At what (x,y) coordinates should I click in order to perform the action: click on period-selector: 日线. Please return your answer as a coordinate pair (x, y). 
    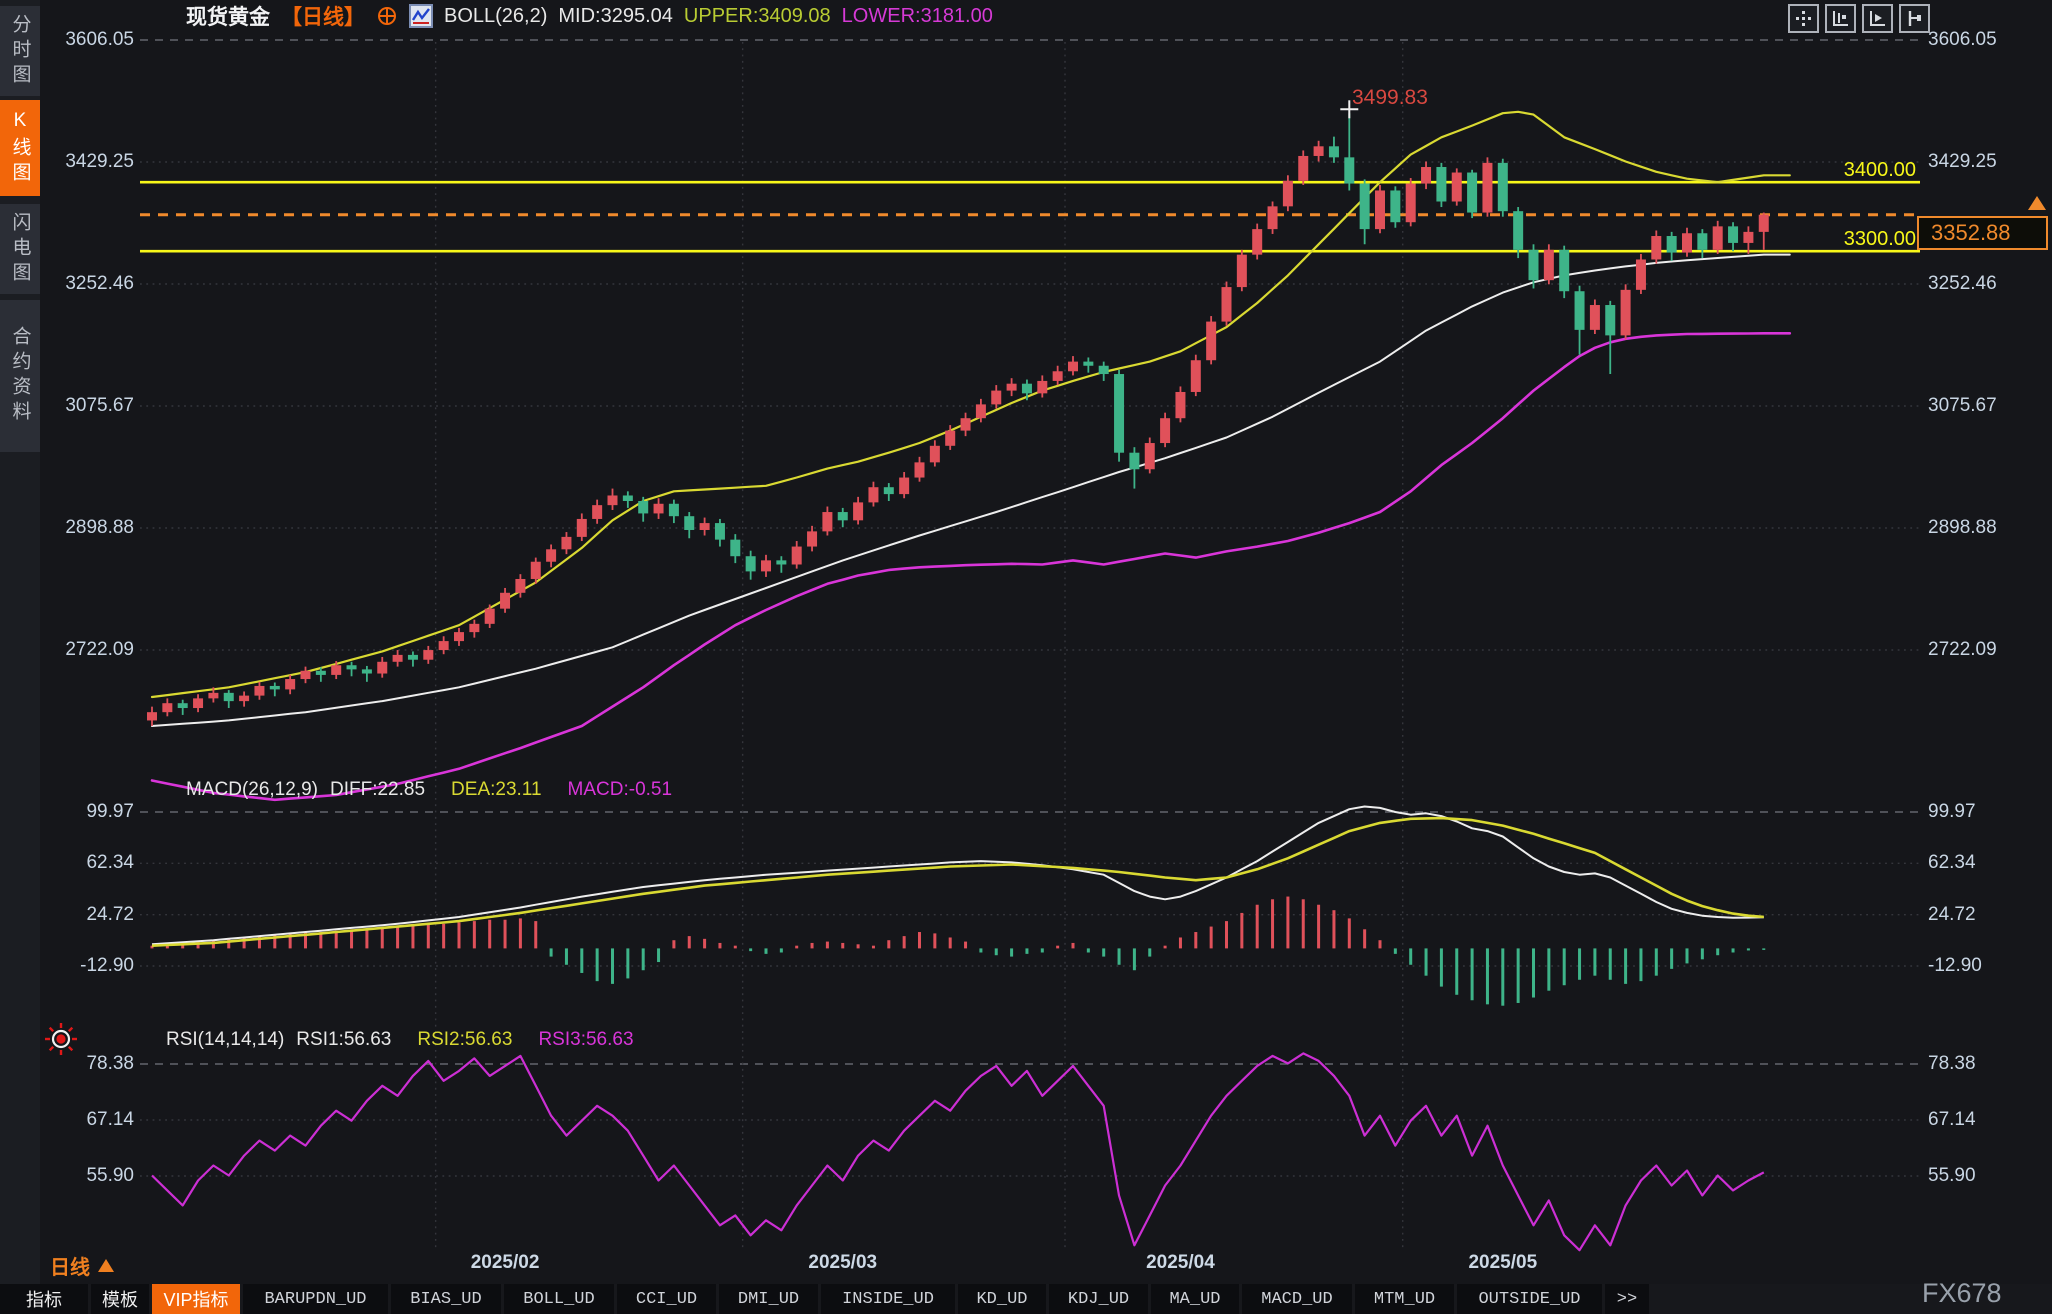
    Looking at the image, I should click on (82, 1265).